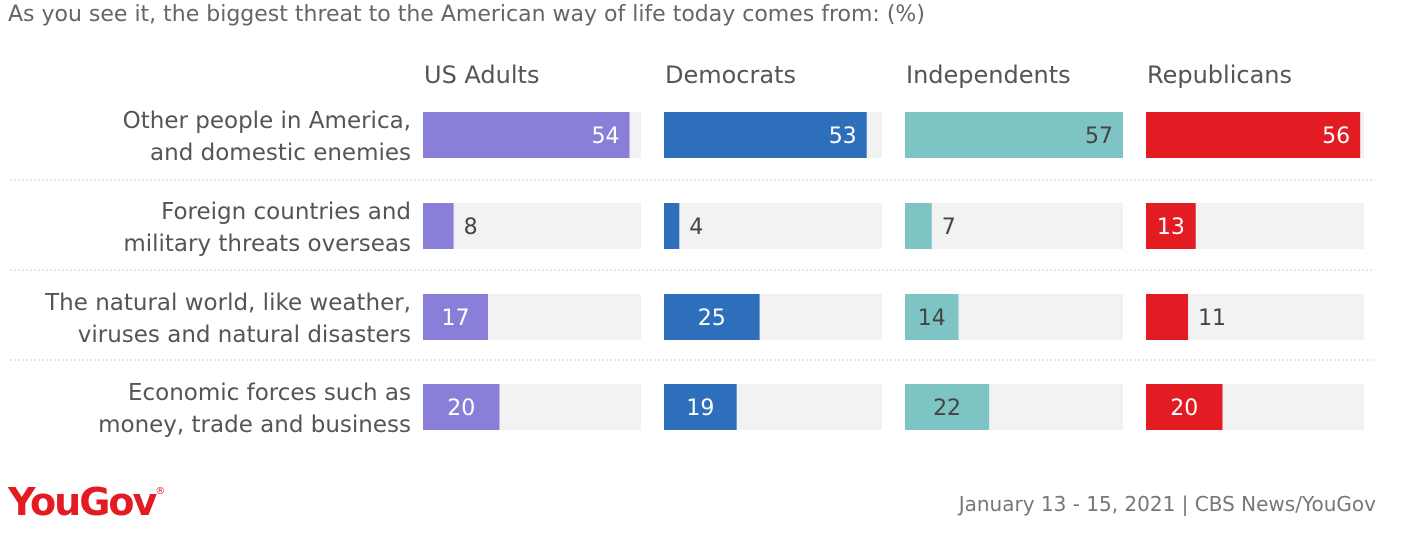 This screenshot has height=535, width=1408. I want to click on data-label: 54, so click(606, 136).